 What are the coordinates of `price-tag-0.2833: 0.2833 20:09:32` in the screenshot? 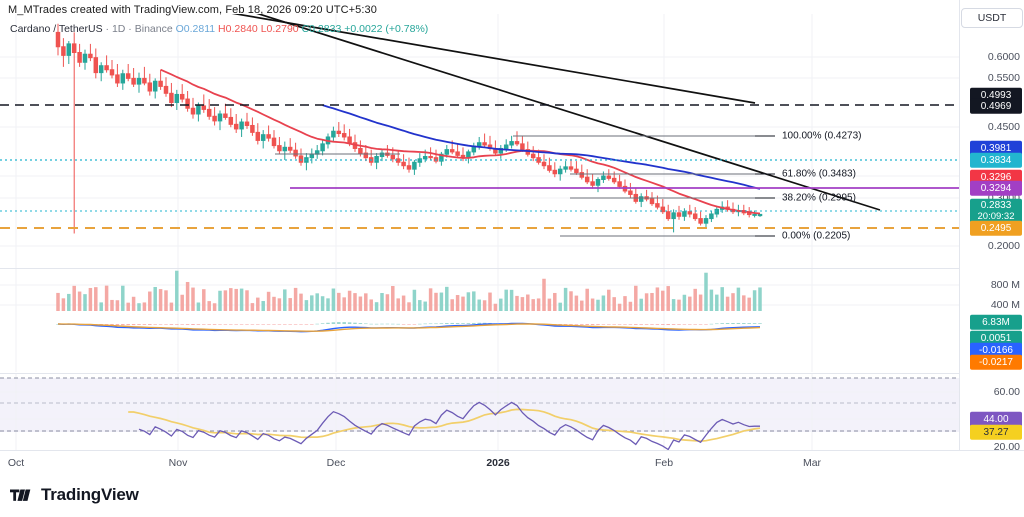 It's located at (996, 211).